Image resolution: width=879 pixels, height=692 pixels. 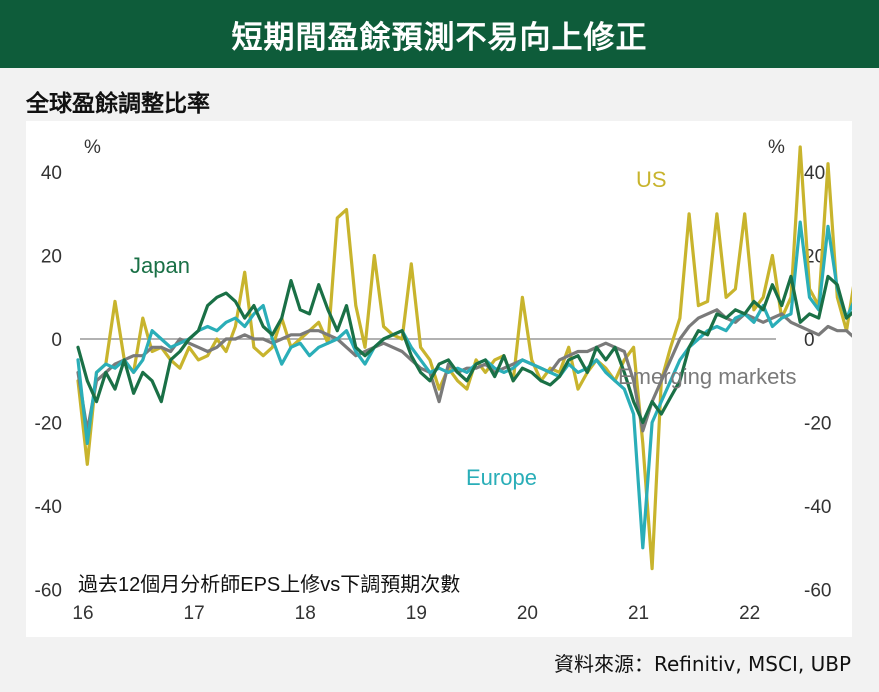 I want to click on header-title: 短期間盈餘預測不易向上修正, so click(x=439, y=37).